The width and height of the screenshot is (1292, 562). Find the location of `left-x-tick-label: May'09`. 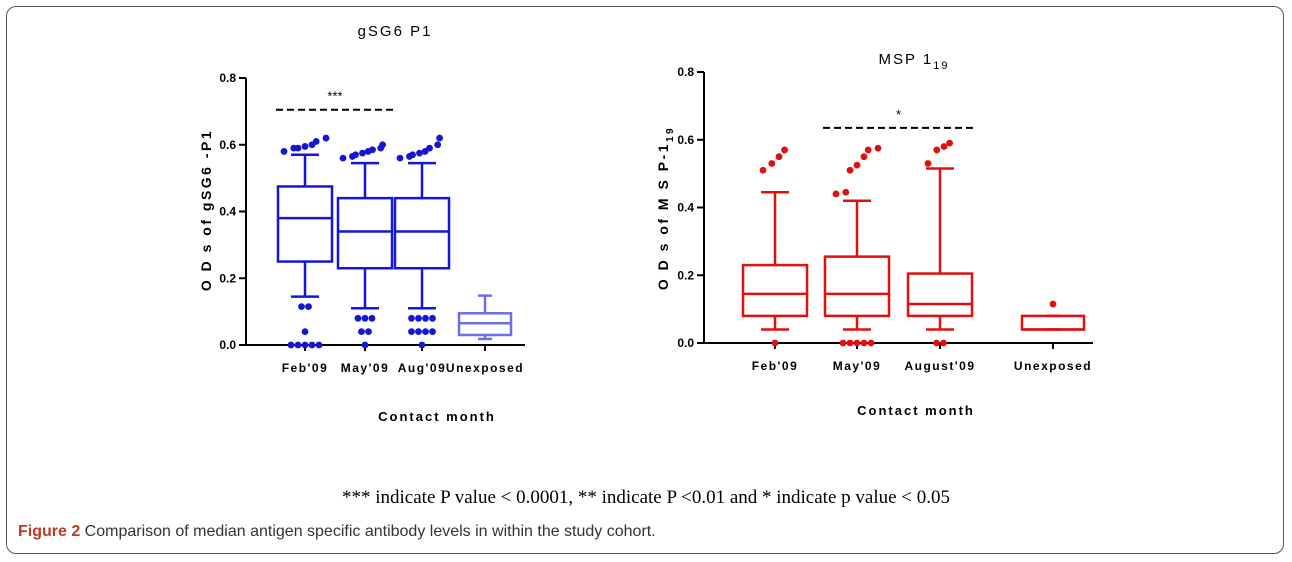

left-x-tick-label: May'09 is located at coordinates (365, 368).